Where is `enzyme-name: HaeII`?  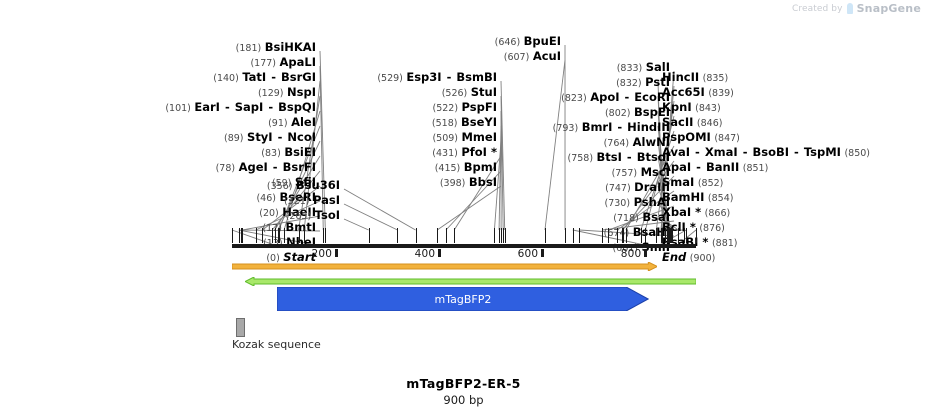 enzyme-name: HaeII is located at coordinates (299, 212).